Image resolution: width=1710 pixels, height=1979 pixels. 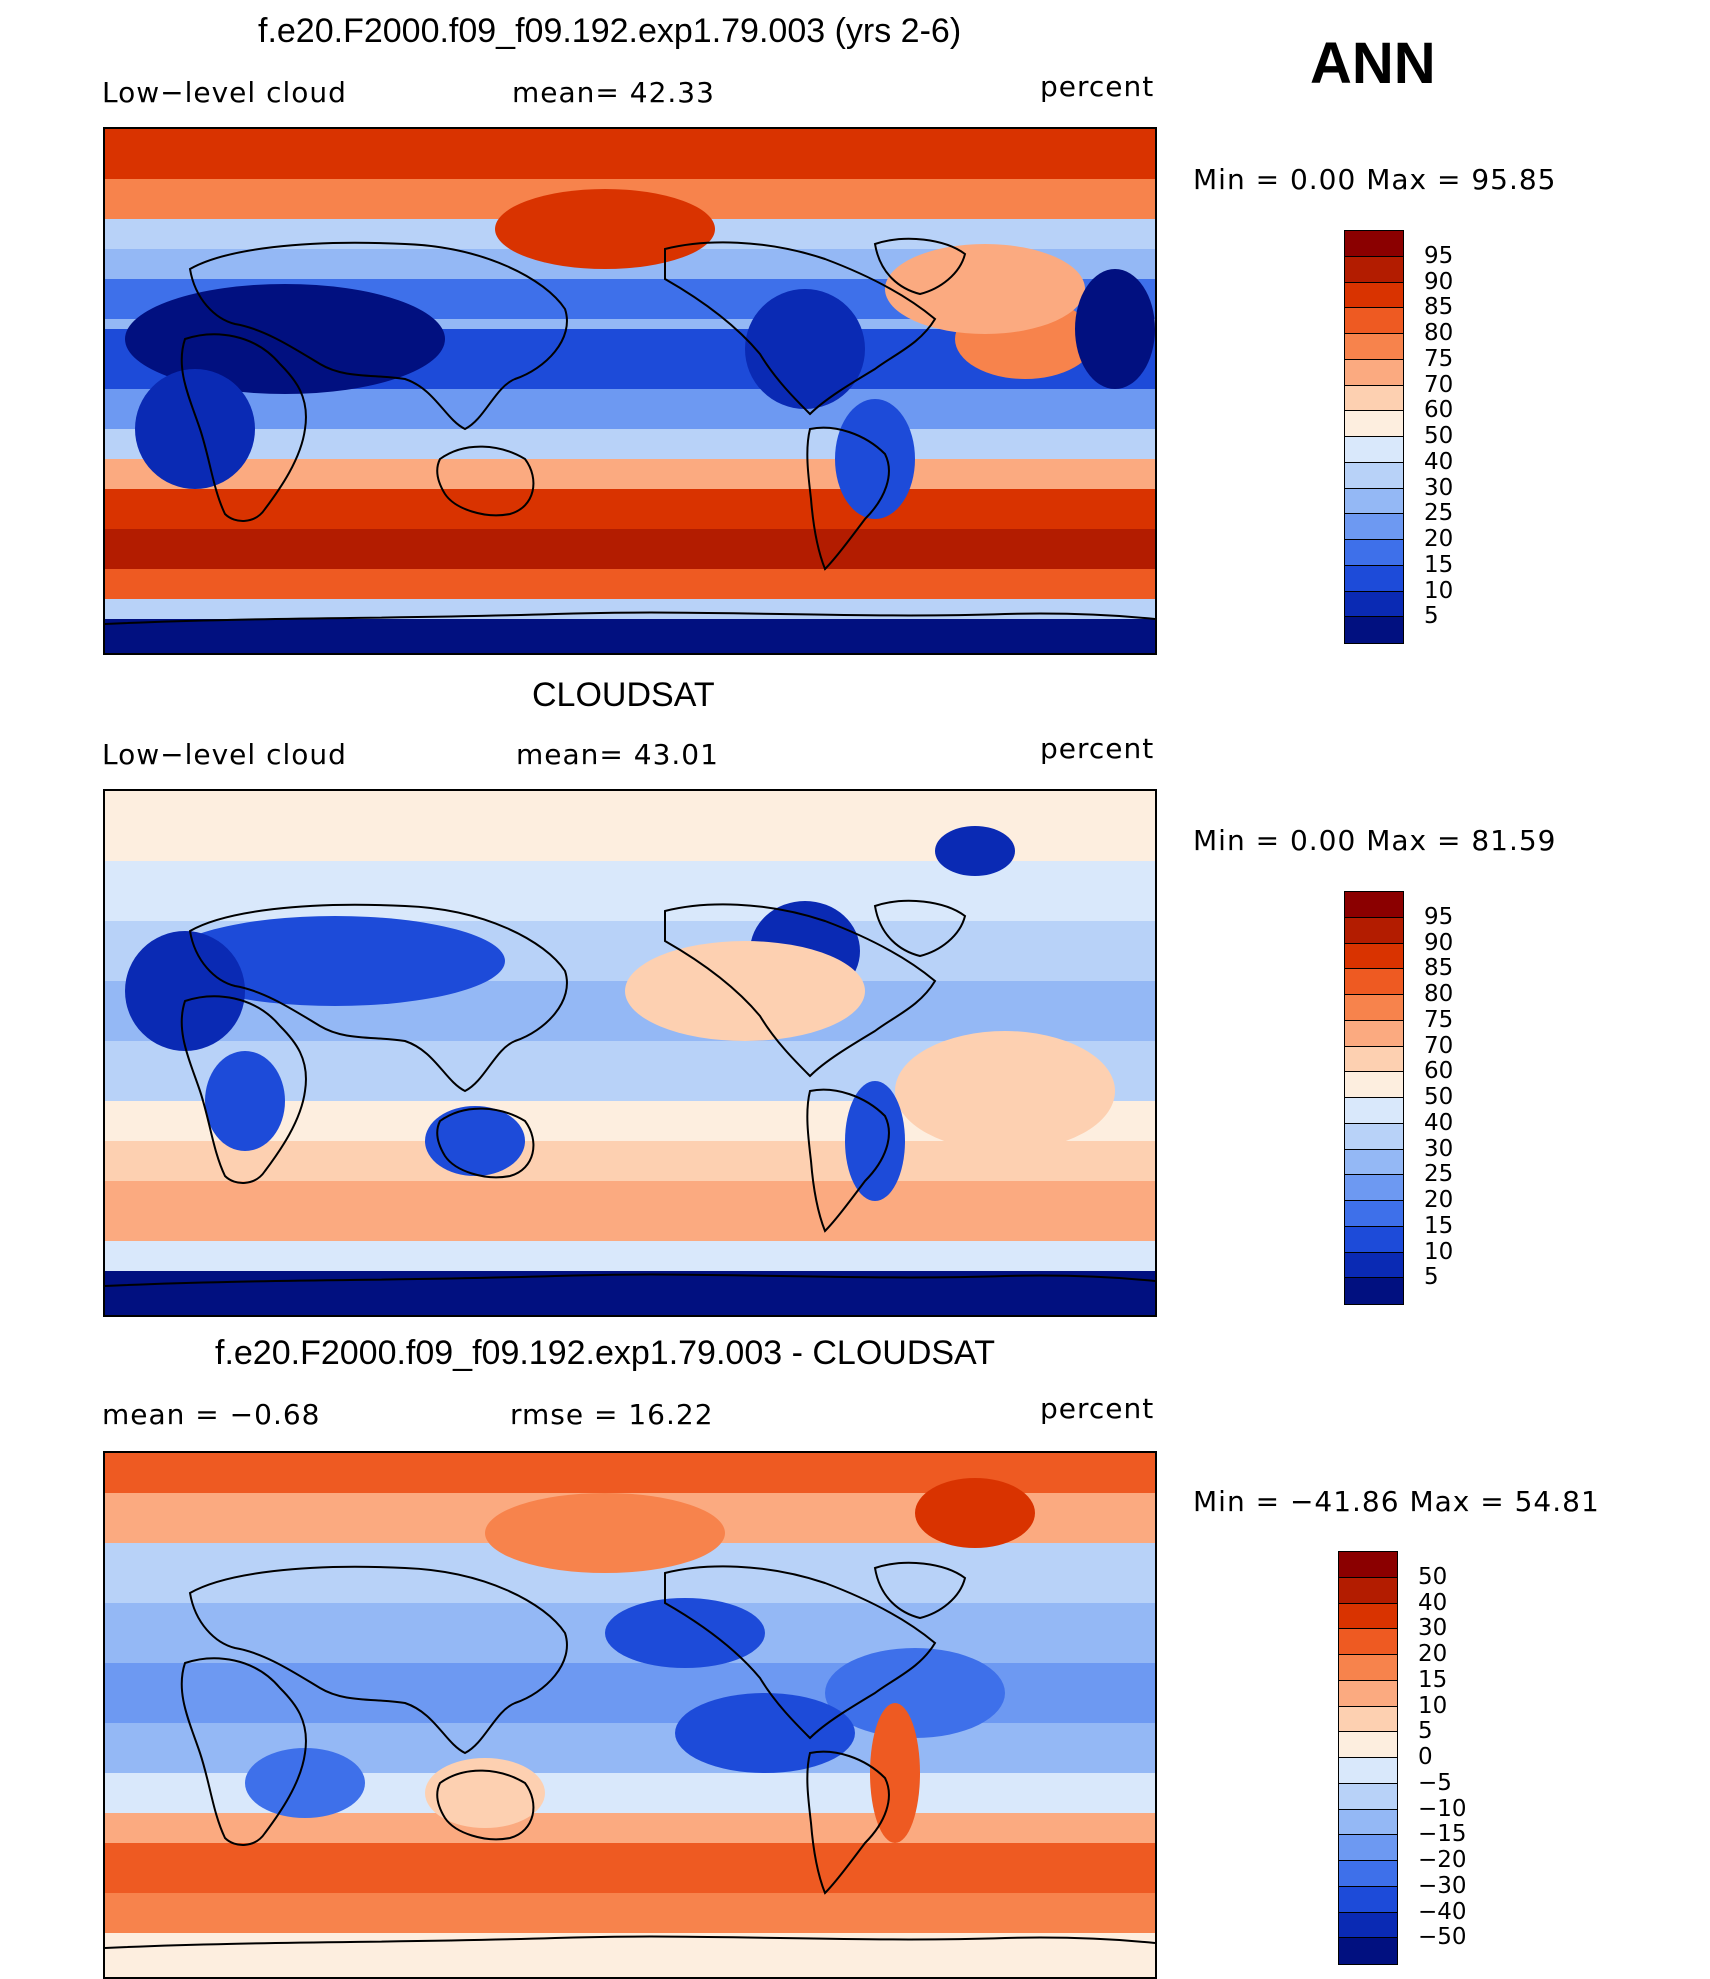 What do you see at coordinates (1442, 1860) in the screenshot?
I see `colorbar-tick-label: −20` at bounding box center [1442, 1860].